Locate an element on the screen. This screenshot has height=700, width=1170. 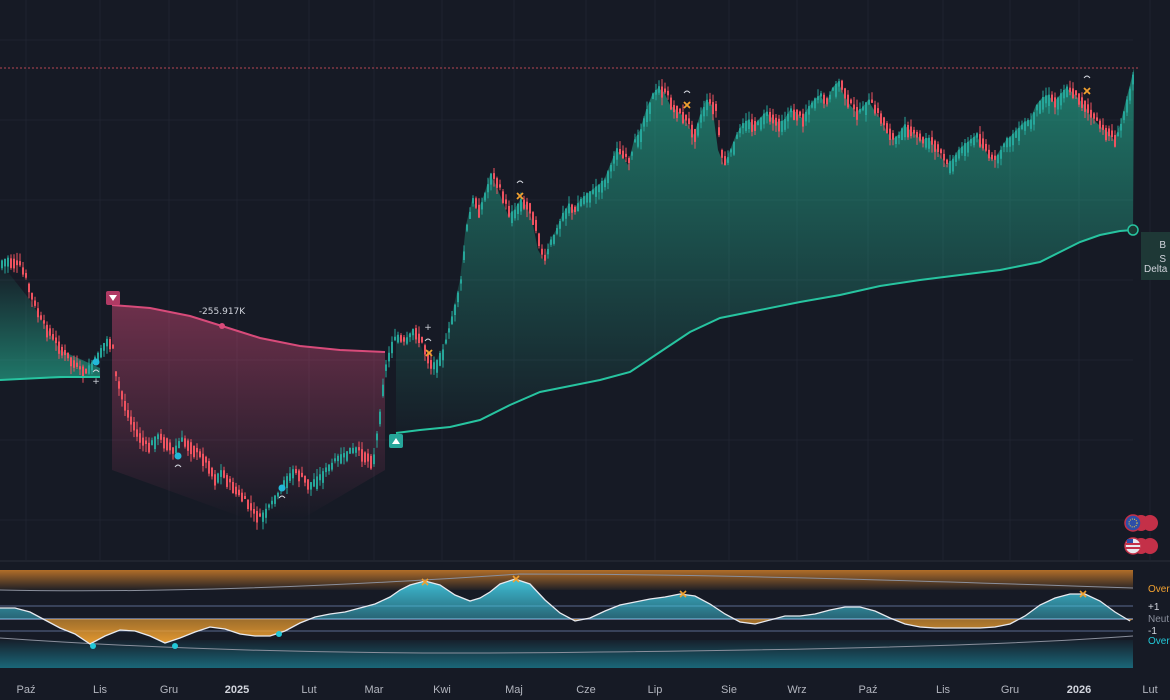
oscillator-fill-down is located at coordinates (566, 631).